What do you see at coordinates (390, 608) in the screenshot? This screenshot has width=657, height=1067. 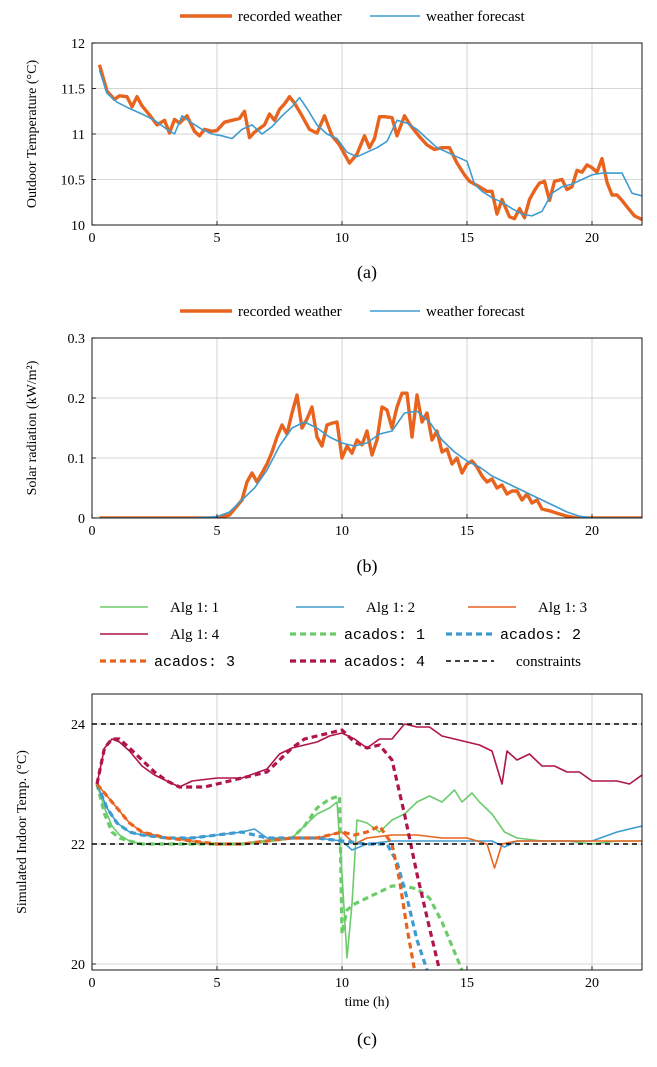 I see `legend-label: Alg 1: 2` at bounding box center [390, 608].